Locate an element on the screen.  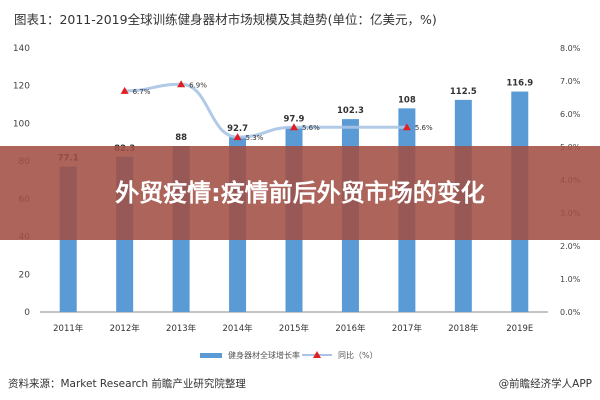
bar-value-label: 92.7 is located at coordinates (237, 129).